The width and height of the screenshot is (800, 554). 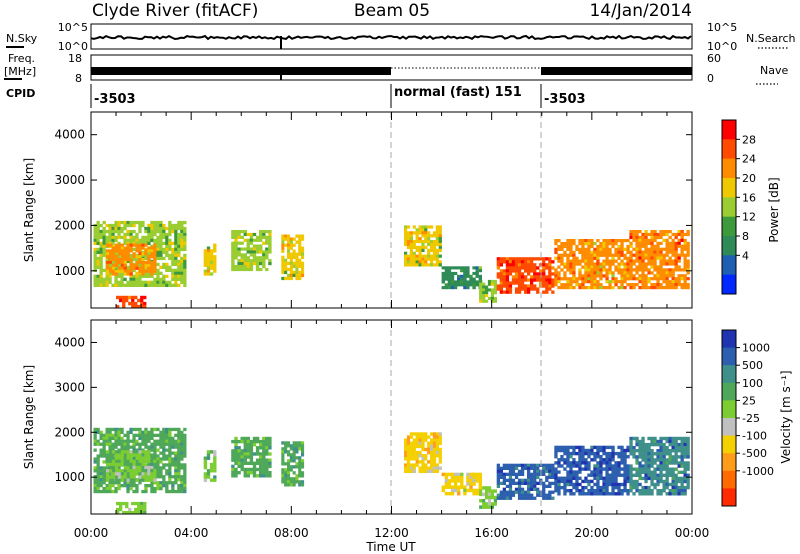 I want to click on freq-band-left, so click(x=241, y=71).